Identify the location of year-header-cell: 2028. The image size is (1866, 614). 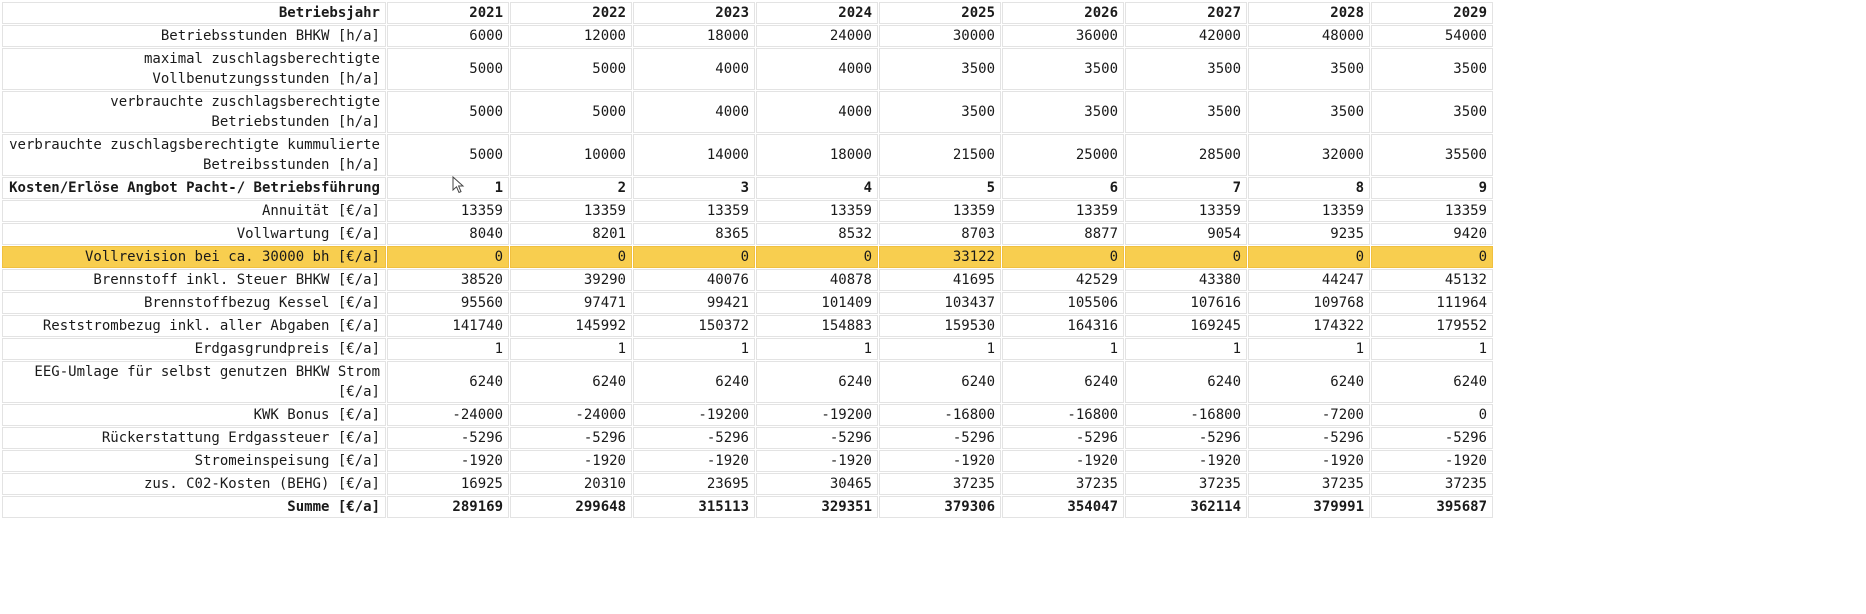
(1309, 13).